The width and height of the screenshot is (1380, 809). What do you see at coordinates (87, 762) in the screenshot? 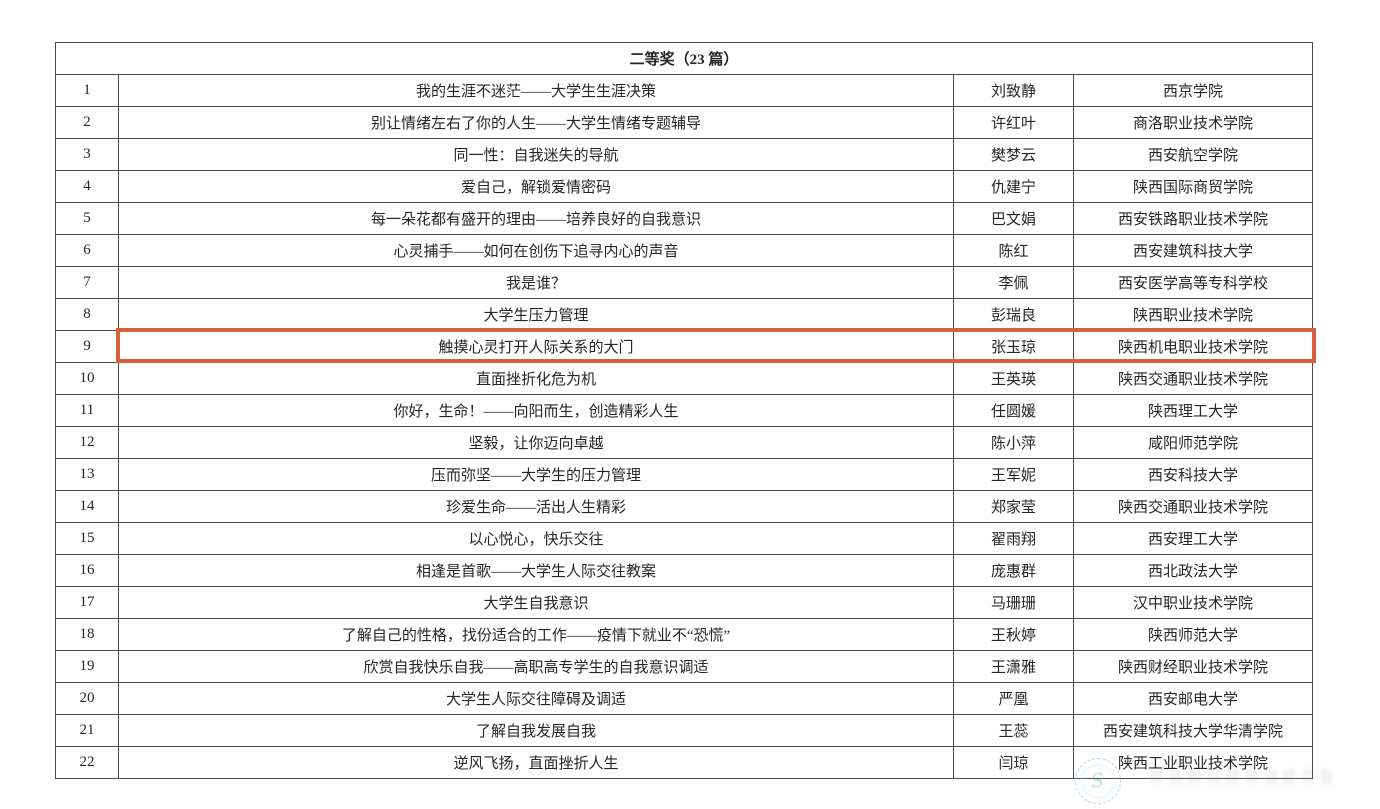
I see `row-number: 22` at bounding box center [87, 762].